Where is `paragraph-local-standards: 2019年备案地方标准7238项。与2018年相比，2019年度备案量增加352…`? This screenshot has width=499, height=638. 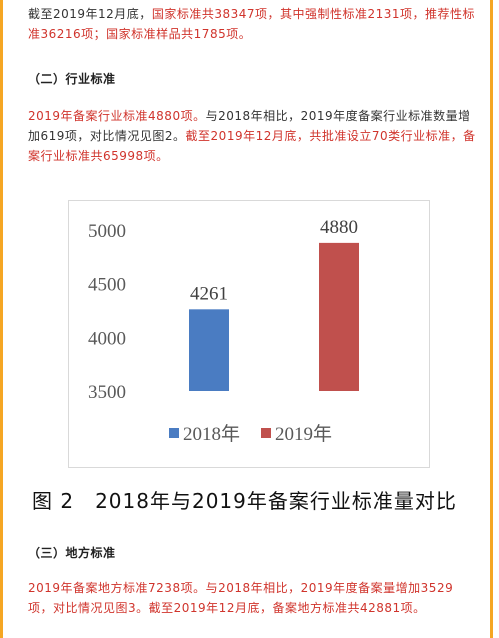
paragraph-local-standards: 2019年备案地方标准7238项。与2018年相比，2019年度备案量增加352… is located at coordinates (253, 598).